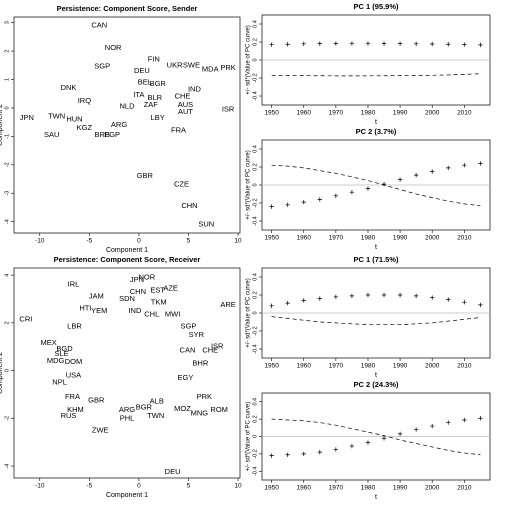 The image size is (505, 505). I want to click on x-tick-label: 1950, so click(271, 113).